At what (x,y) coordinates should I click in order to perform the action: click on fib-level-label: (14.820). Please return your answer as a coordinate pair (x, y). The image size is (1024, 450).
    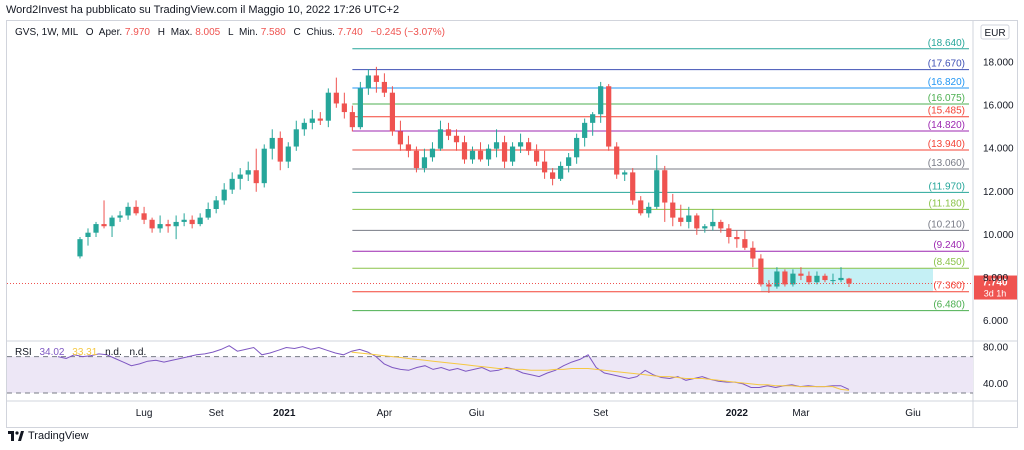
    Looking at the image, I should click on (946, 125).